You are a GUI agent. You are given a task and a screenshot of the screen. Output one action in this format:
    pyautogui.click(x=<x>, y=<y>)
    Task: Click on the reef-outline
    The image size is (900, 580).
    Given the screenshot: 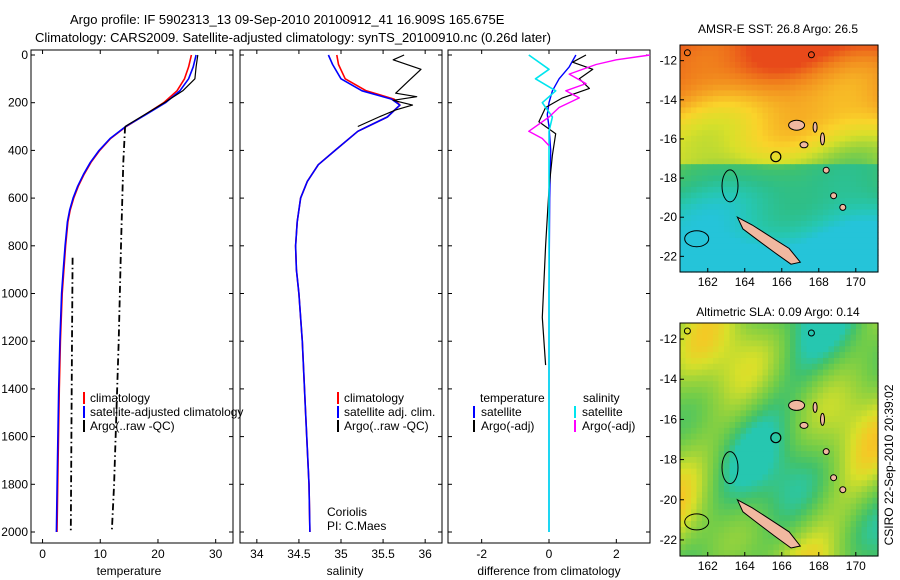 What is the action you would take?
    pyautogui.click(x=687, y=331)
    